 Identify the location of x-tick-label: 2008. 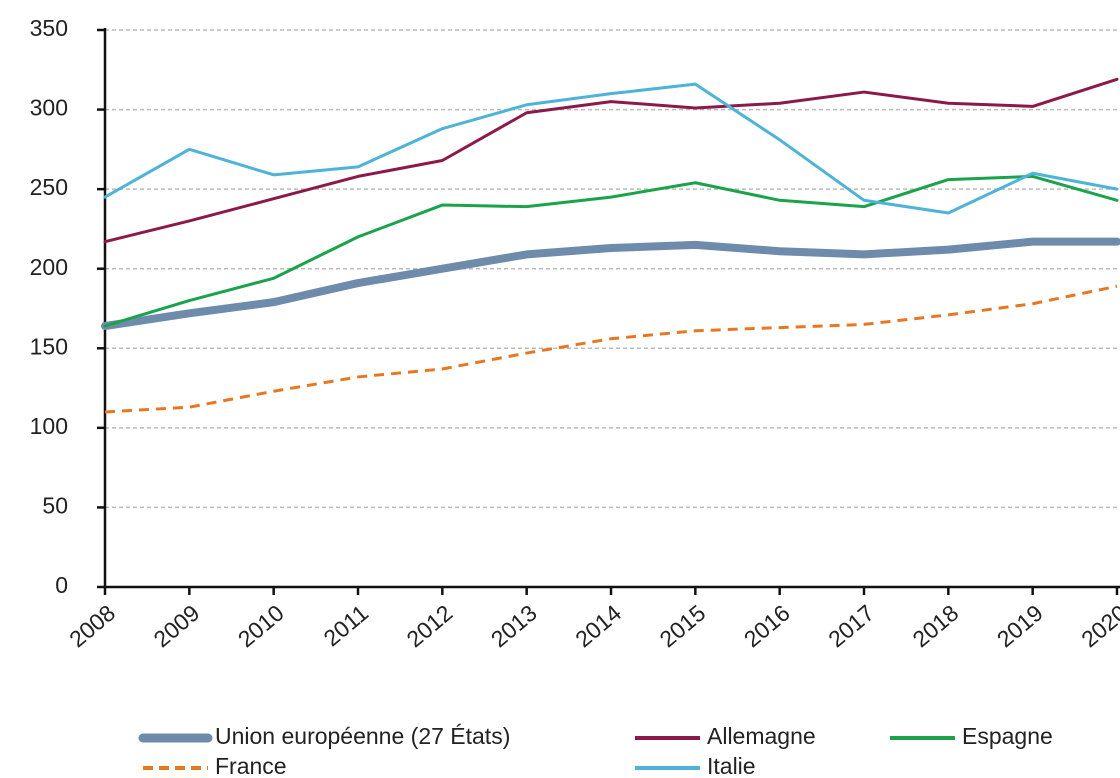
(92, 626).